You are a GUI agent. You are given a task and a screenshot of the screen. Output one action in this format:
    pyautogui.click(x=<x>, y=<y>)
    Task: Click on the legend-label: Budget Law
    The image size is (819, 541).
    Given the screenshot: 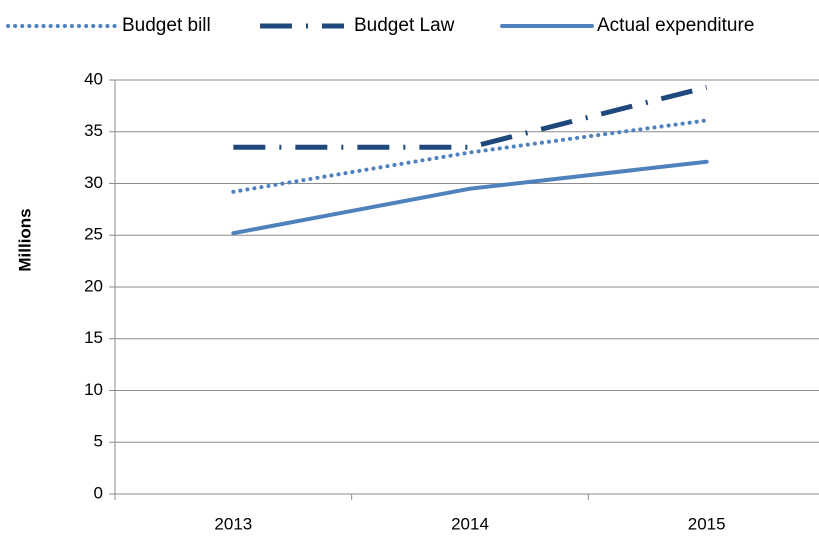 What is the action you would take?
    pyautogui.click(x=404, y=25)
    